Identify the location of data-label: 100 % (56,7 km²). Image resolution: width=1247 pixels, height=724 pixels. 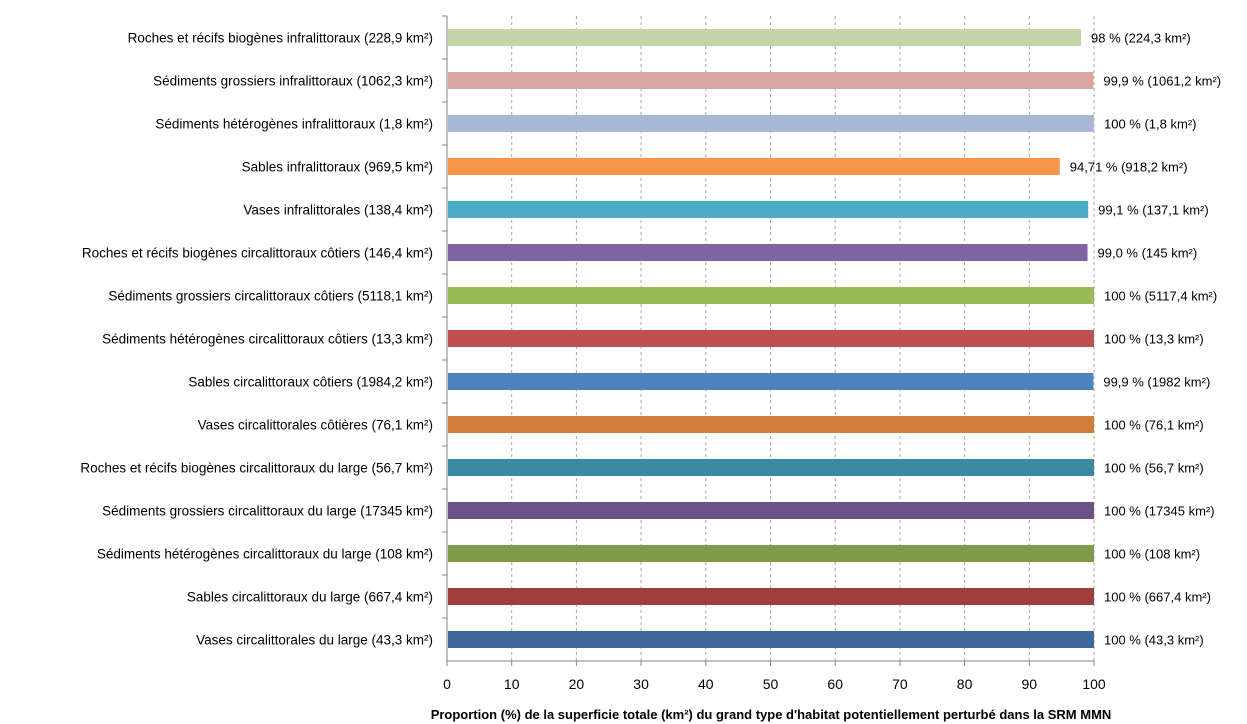
(1154, 468).